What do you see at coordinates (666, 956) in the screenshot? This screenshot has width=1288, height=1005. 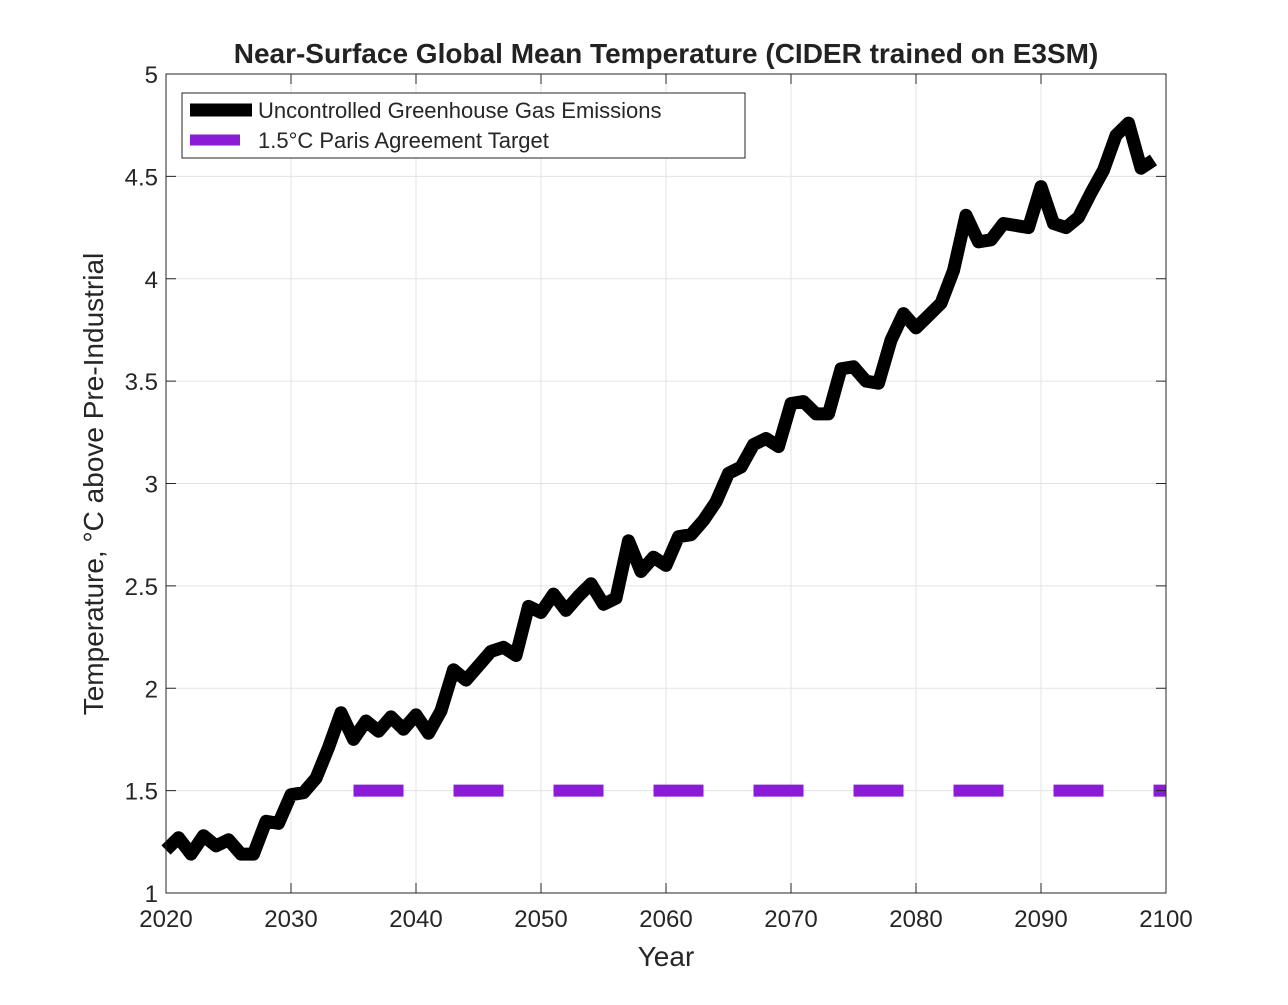 I see `x-axis-label: Year` at bounding box center [666, 956].